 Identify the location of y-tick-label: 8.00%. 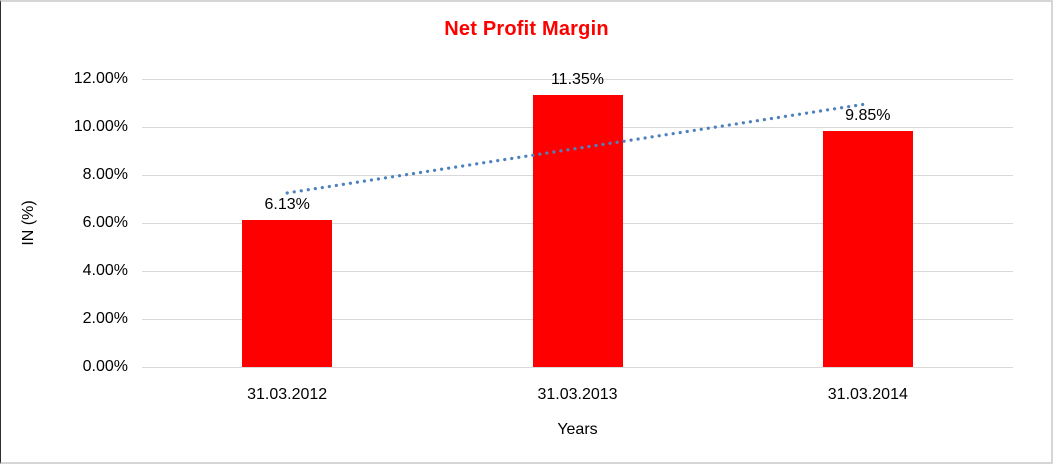
(105, 174).